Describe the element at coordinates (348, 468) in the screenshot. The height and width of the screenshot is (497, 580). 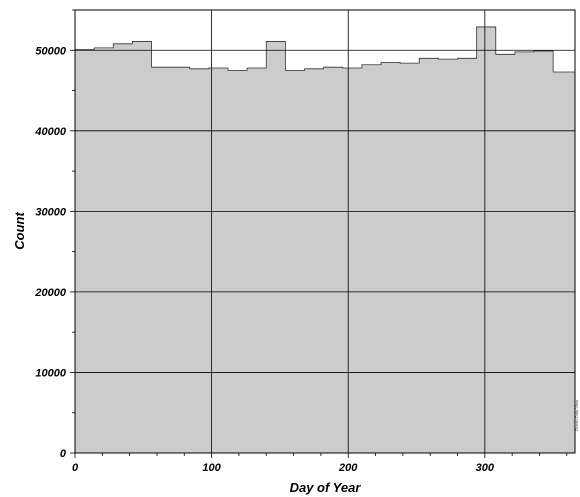
I see `x-tick-label: 200` at that location.